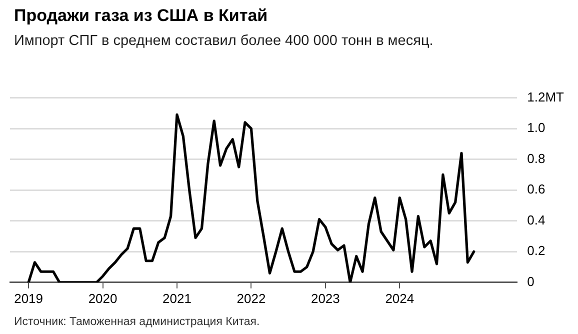 The height and width of the screenshot is (334, 578). I want to click on y-tick-label: 1.0, so click(536, 128).